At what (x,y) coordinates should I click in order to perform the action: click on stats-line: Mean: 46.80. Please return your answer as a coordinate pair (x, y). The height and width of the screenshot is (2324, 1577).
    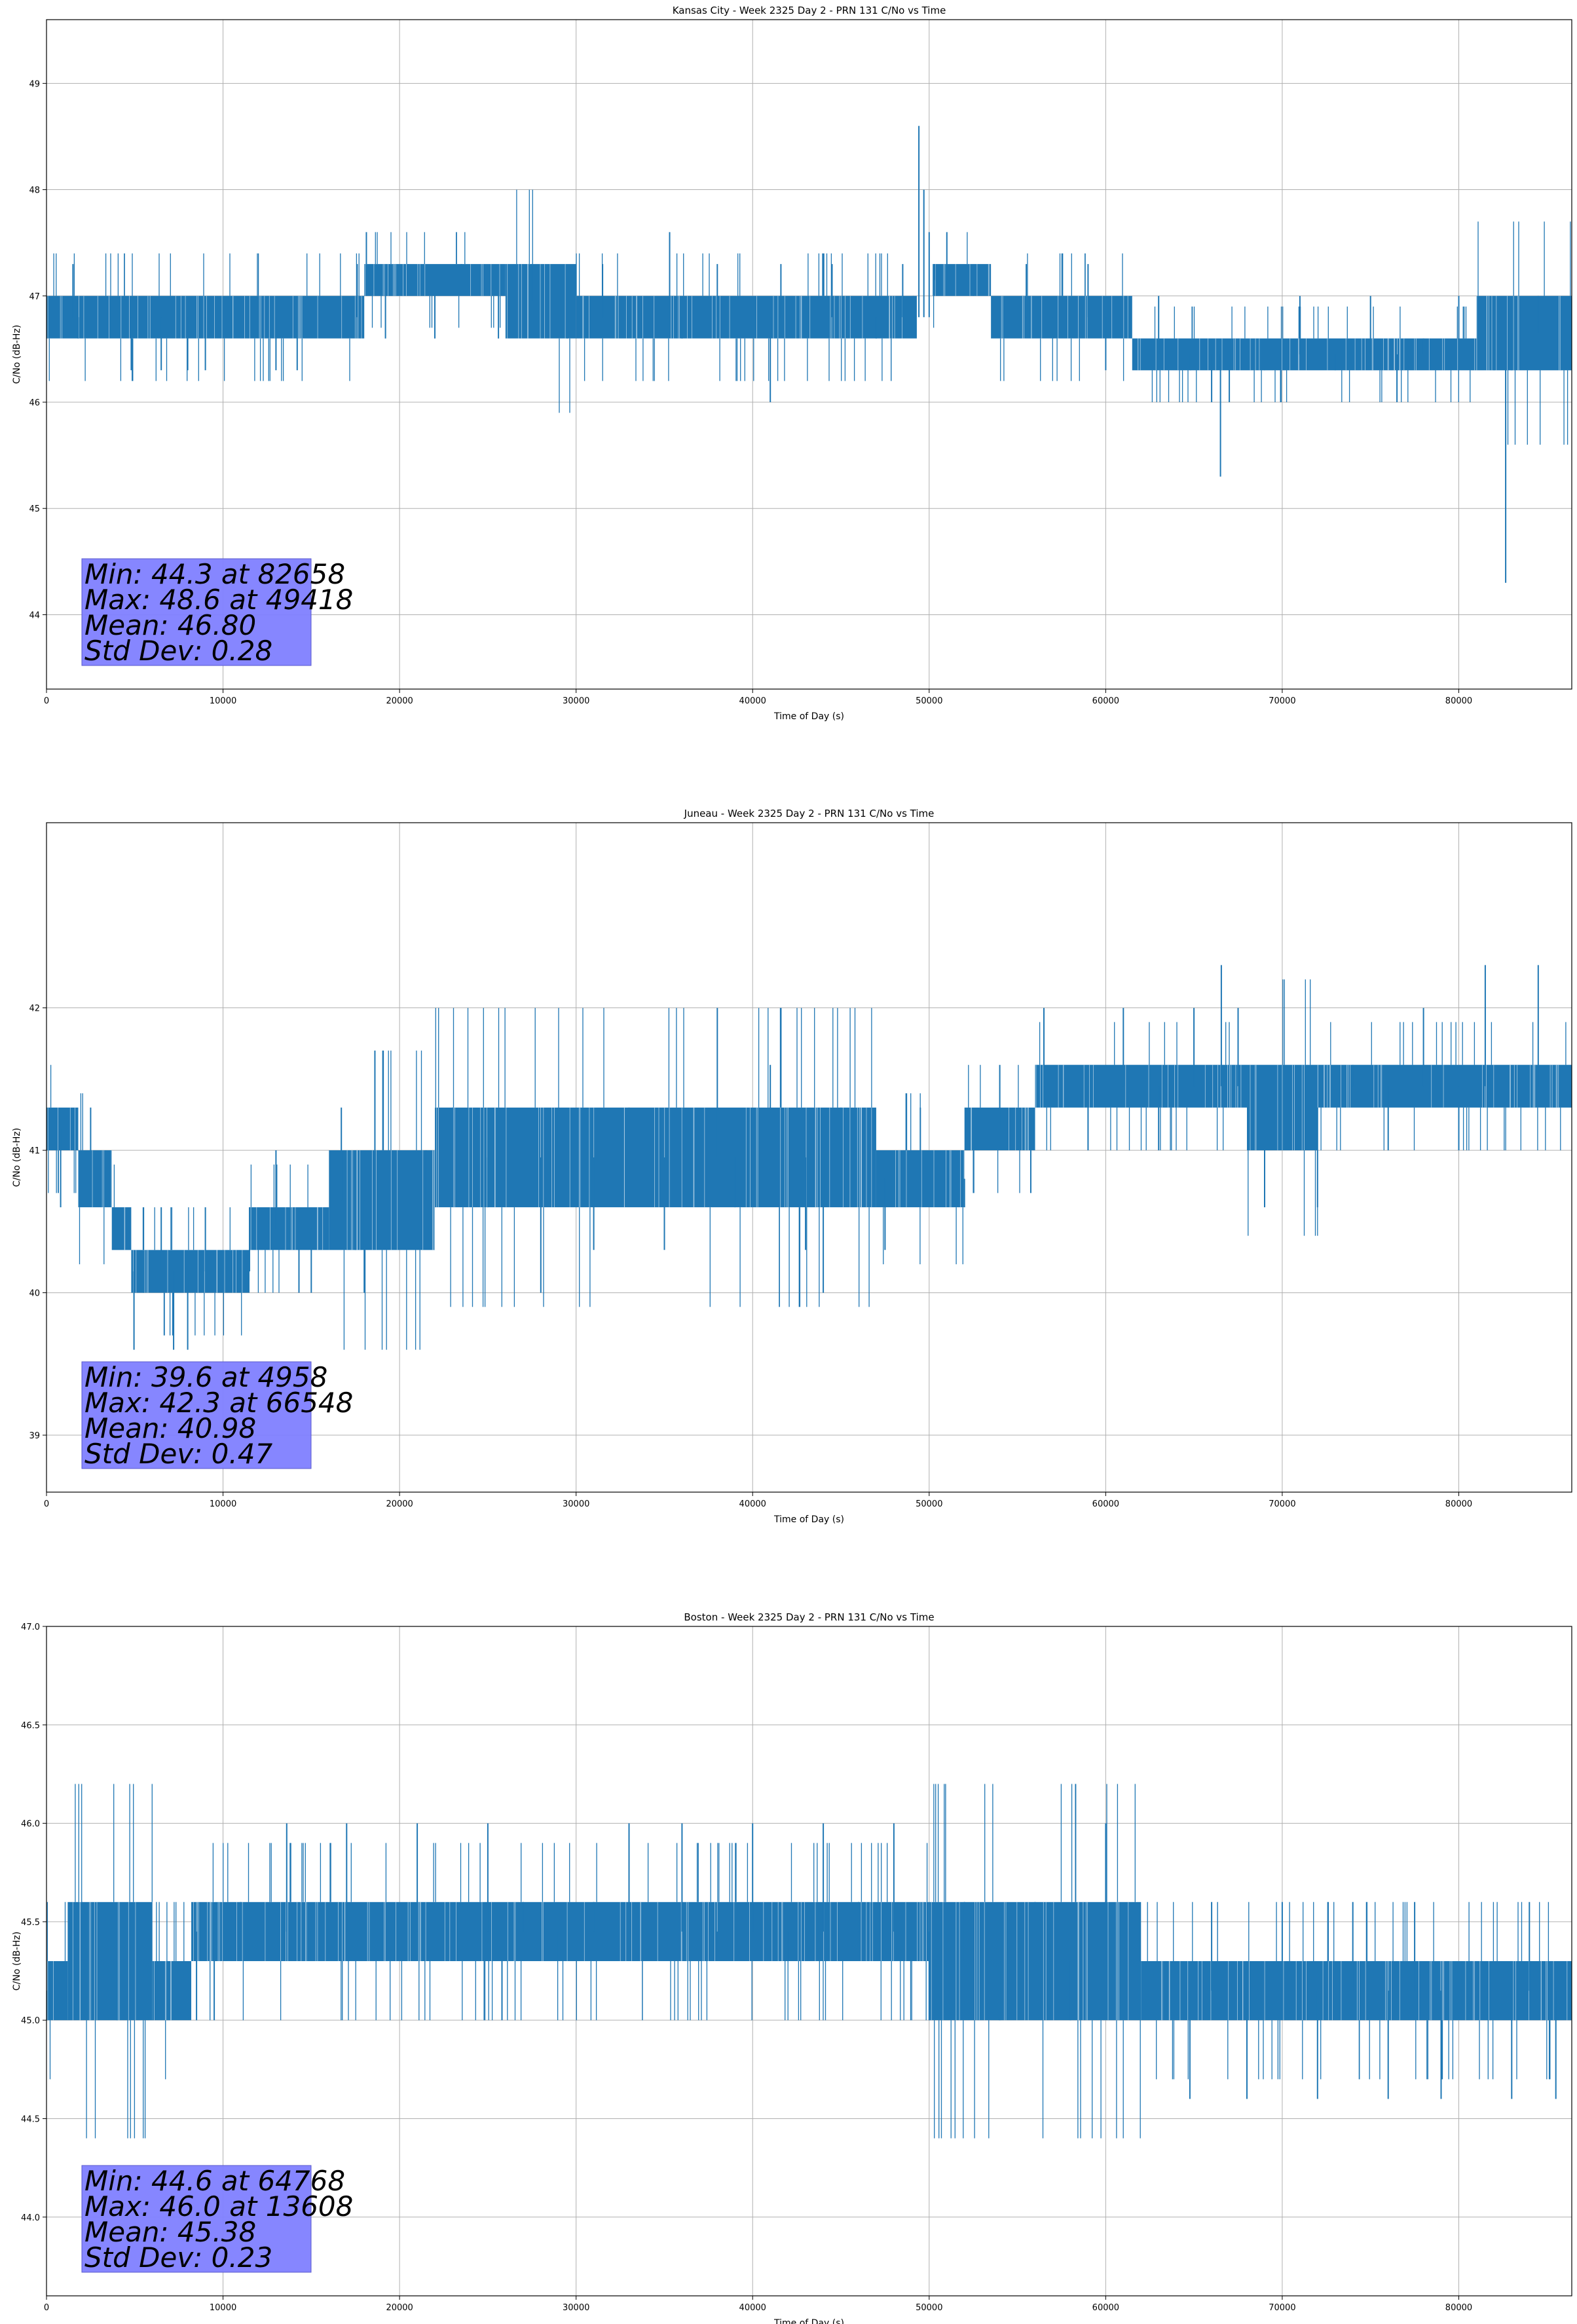
    Looking at the image, I should click on (170, 625).